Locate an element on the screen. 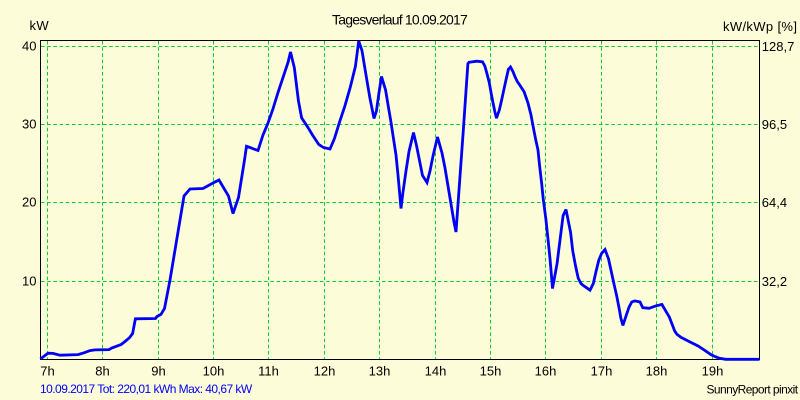 The width and height of the screenshot is (800, 400). svg-text: 18h is located at coordinates (657, 371).